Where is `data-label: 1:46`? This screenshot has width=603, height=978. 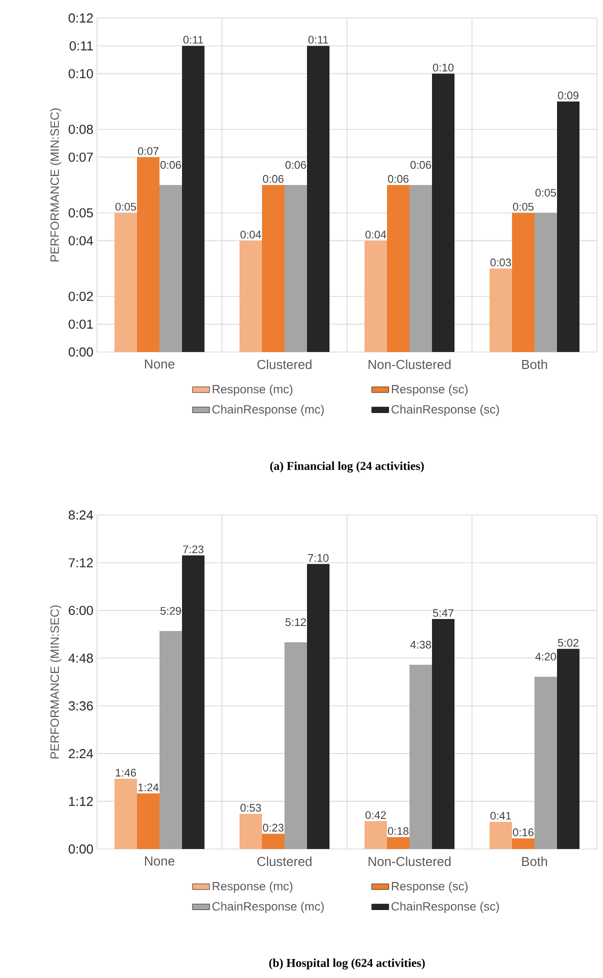 data-label: 1:46 is located at coordinates (126, 772).